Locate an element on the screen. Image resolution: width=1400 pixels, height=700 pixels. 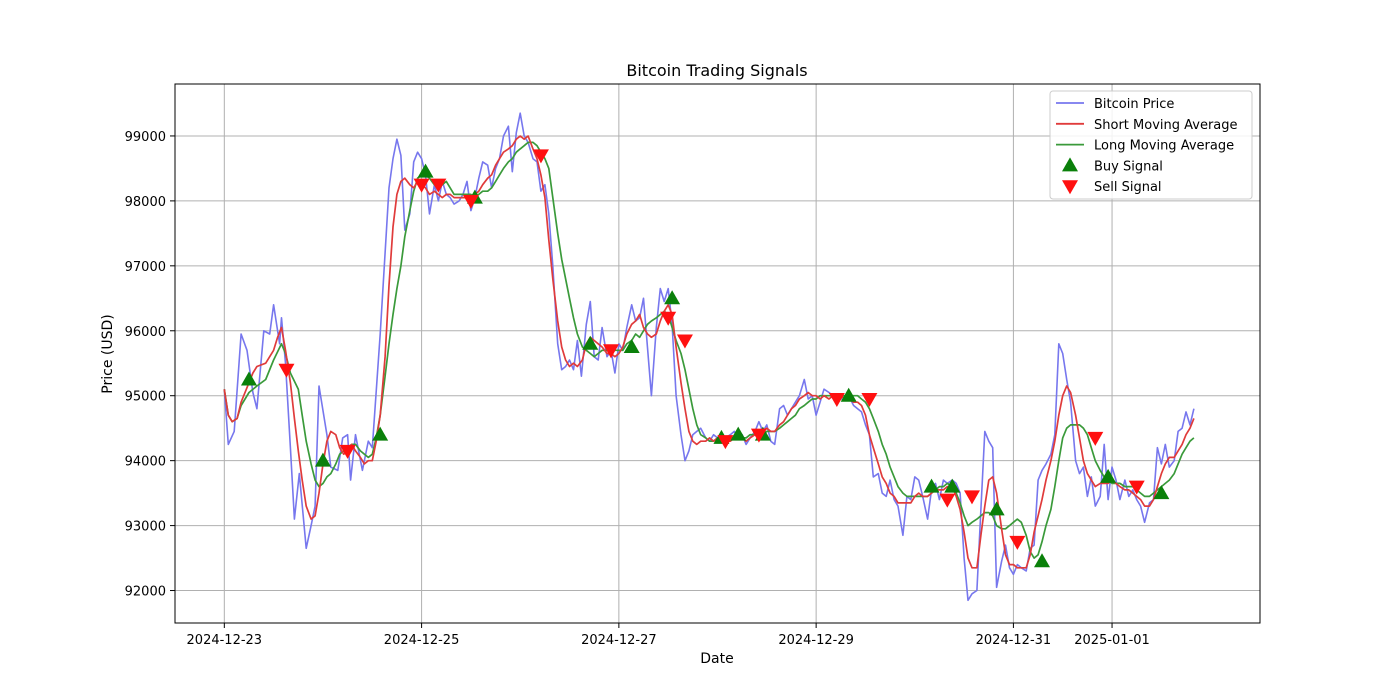
legend-label: Short Moving Average is located at coordinates (1166, 125).